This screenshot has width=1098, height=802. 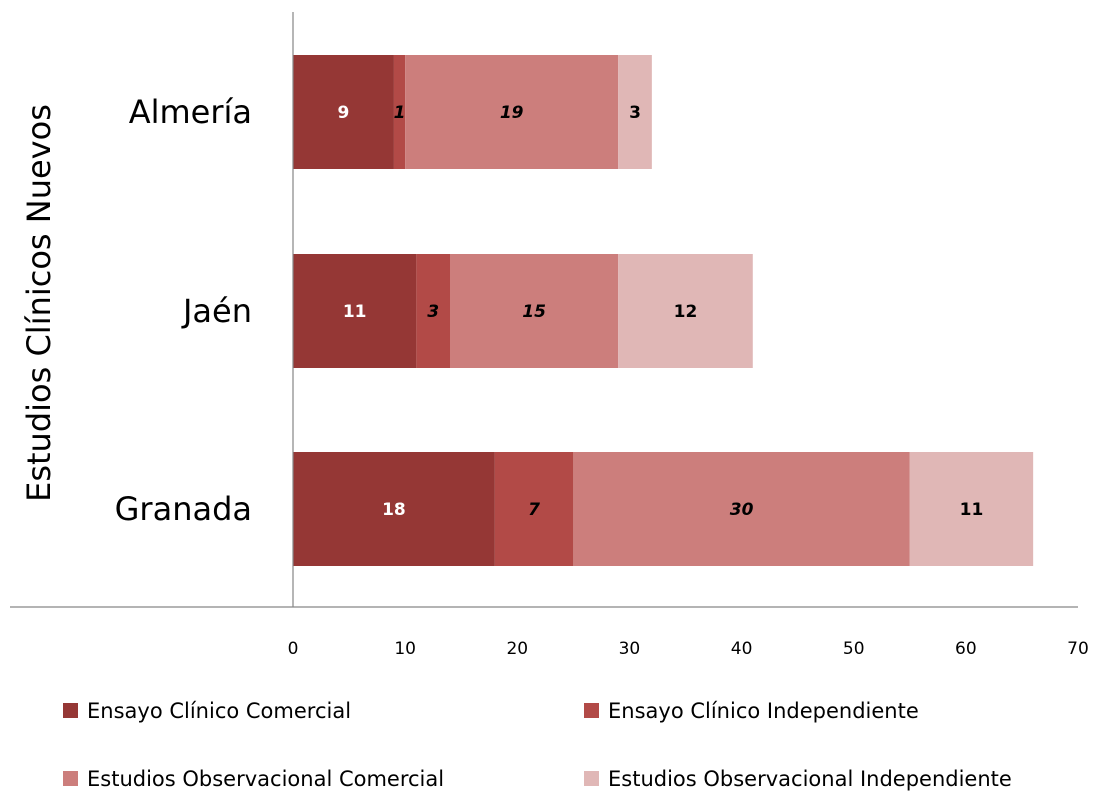 I want to click on bar-segment-4-almería, so click(x=635, y=112).